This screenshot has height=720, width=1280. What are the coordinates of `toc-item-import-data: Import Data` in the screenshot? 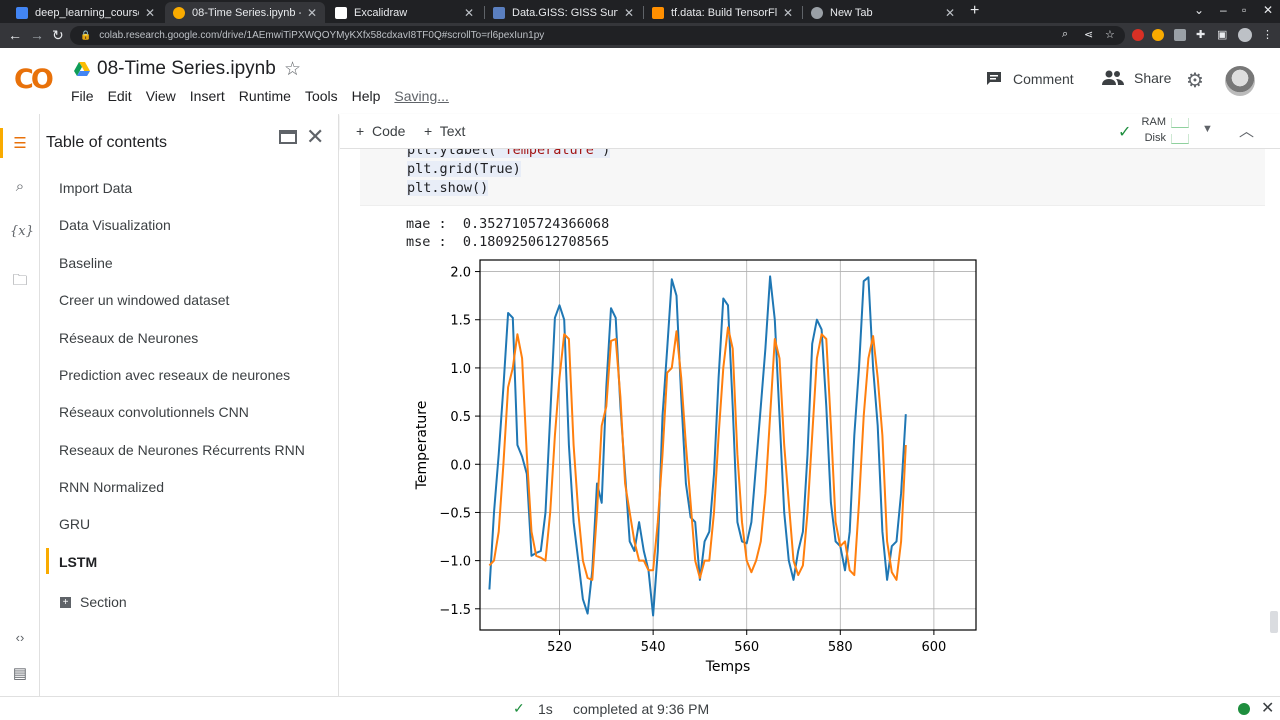 It's located at (96, 188).